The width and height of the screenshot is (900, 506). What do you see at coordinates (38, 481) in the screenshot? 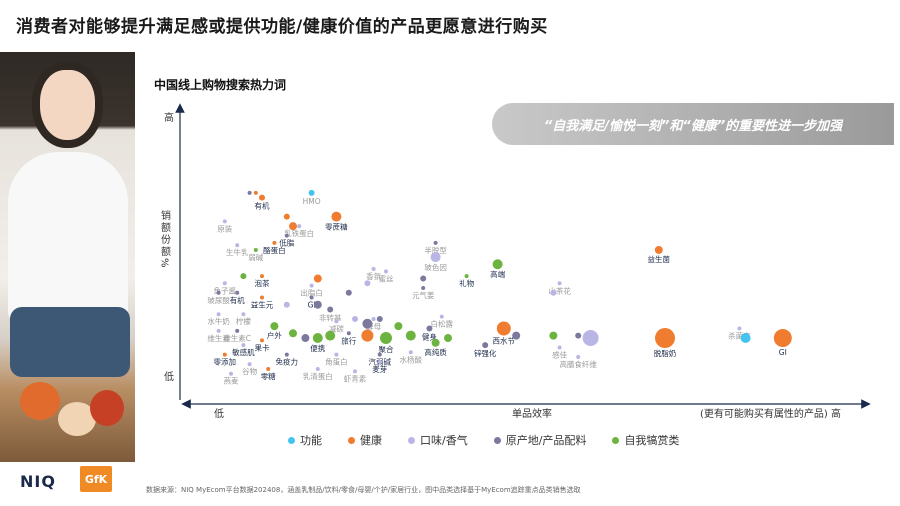
I see `niq-logo: NIQ` at bounding box center [38, 481].